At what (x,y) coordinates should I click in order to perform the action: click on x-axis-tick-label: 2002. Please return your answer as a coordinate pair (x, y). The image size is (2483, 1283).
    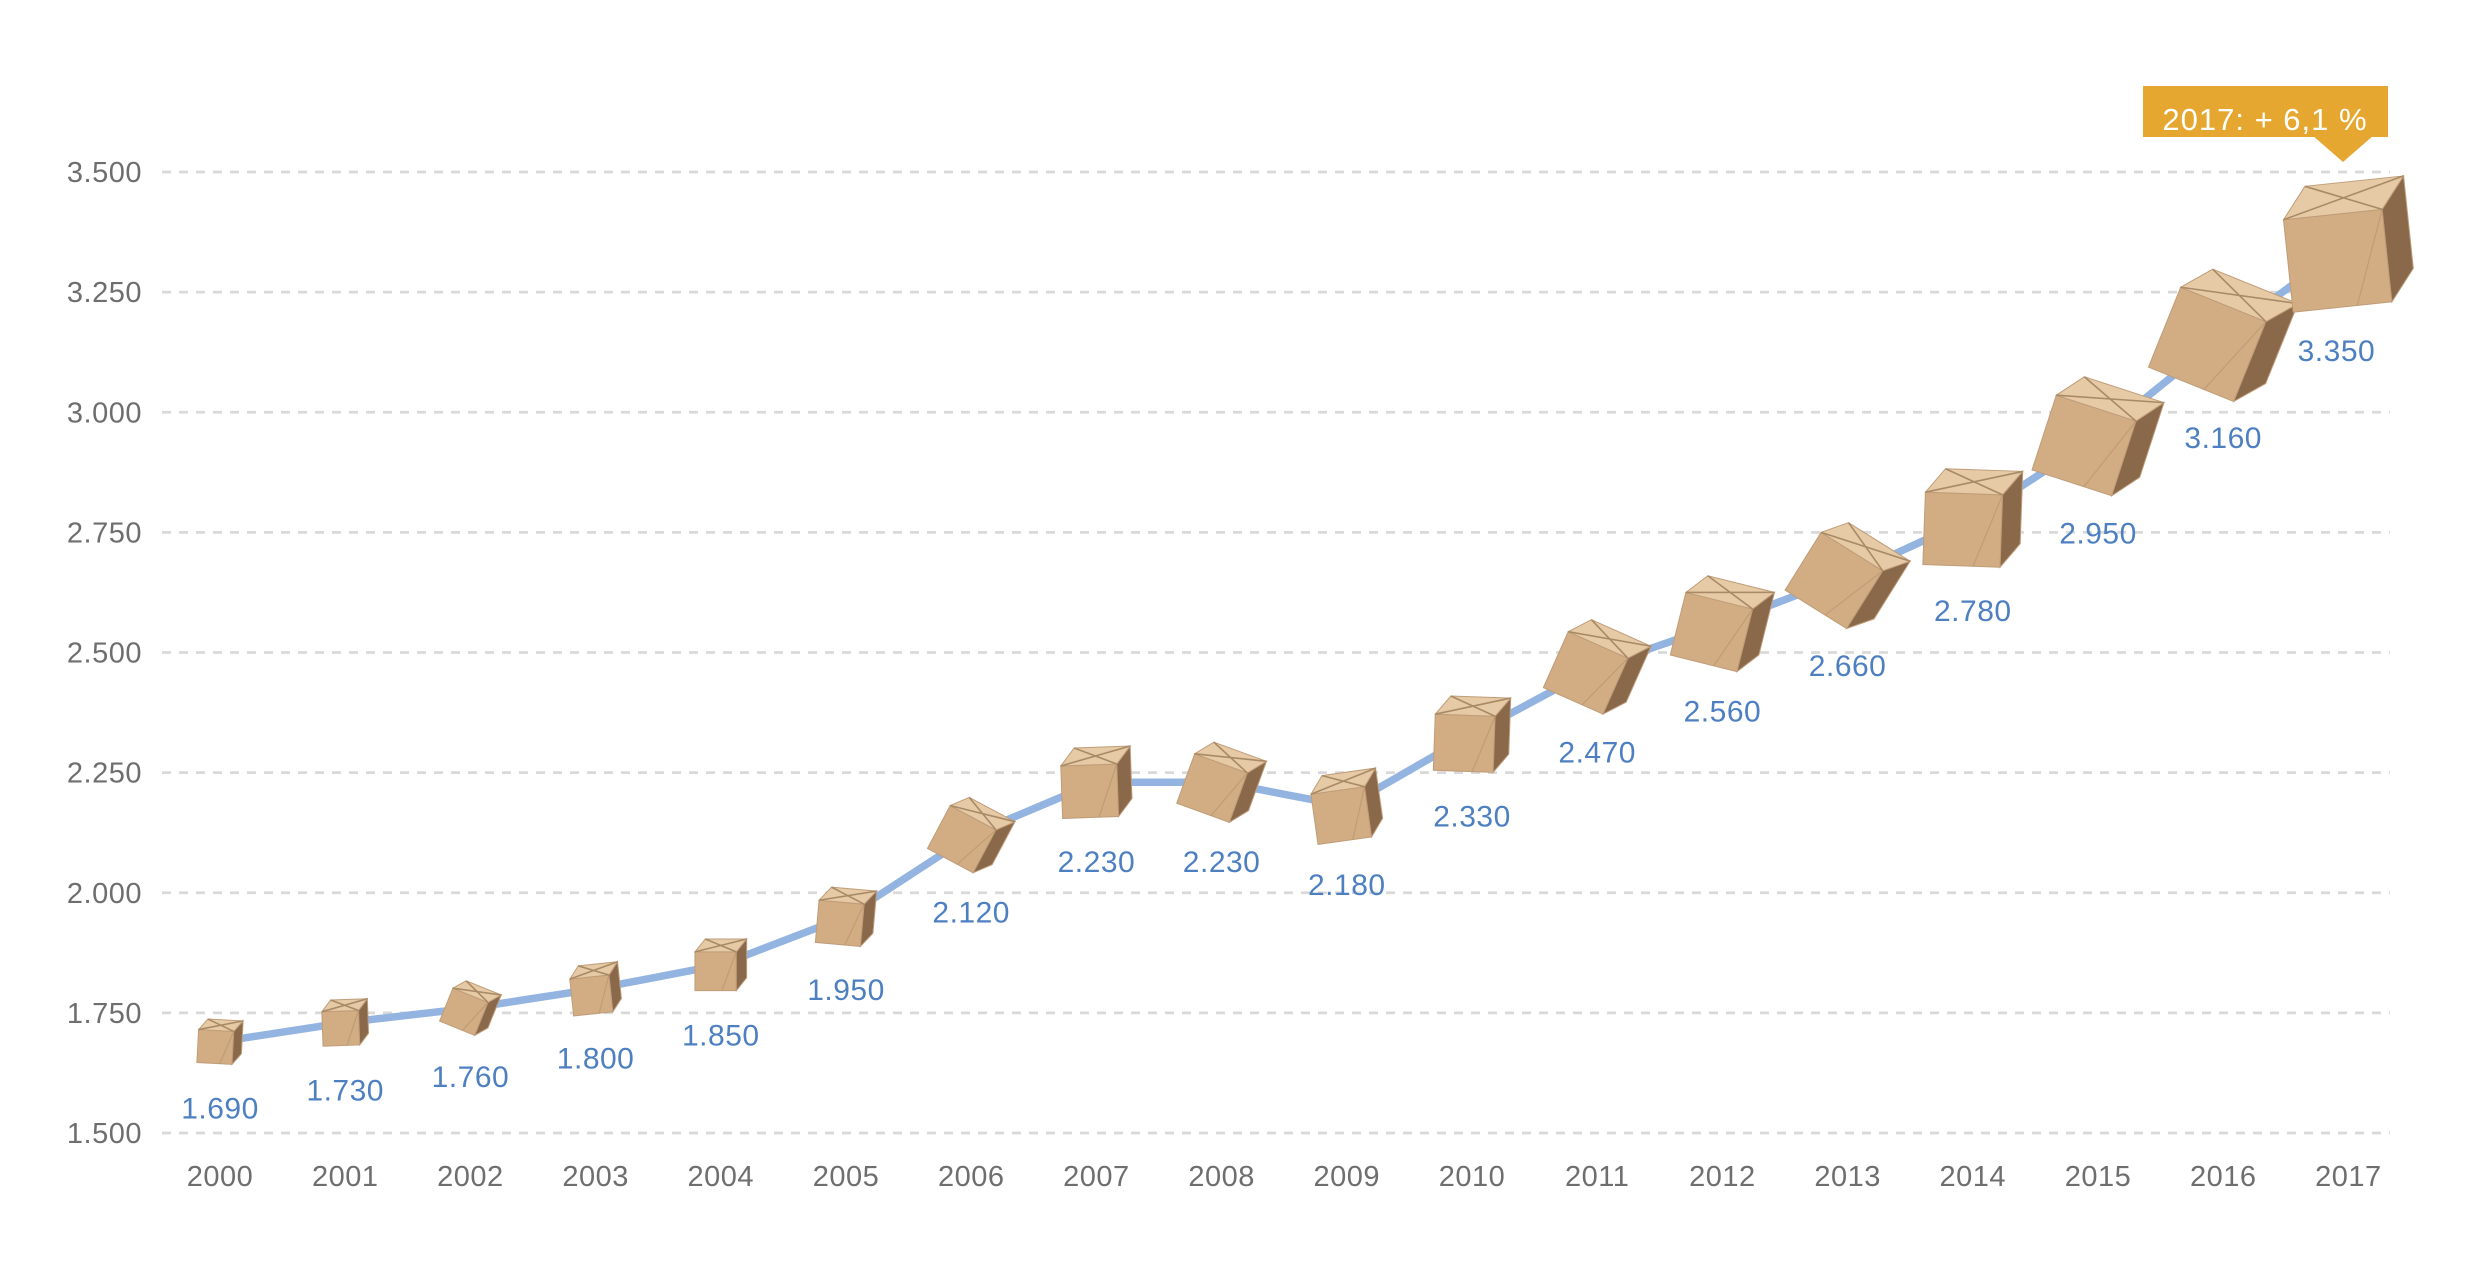
    Looking at the image, I should click on (470, 1177).